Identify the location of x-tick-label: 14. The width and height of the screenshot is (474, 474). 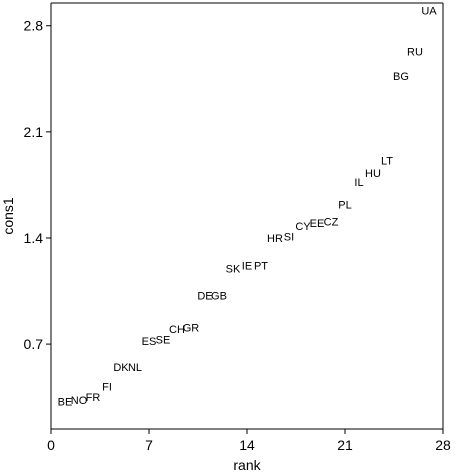
(247, 445).